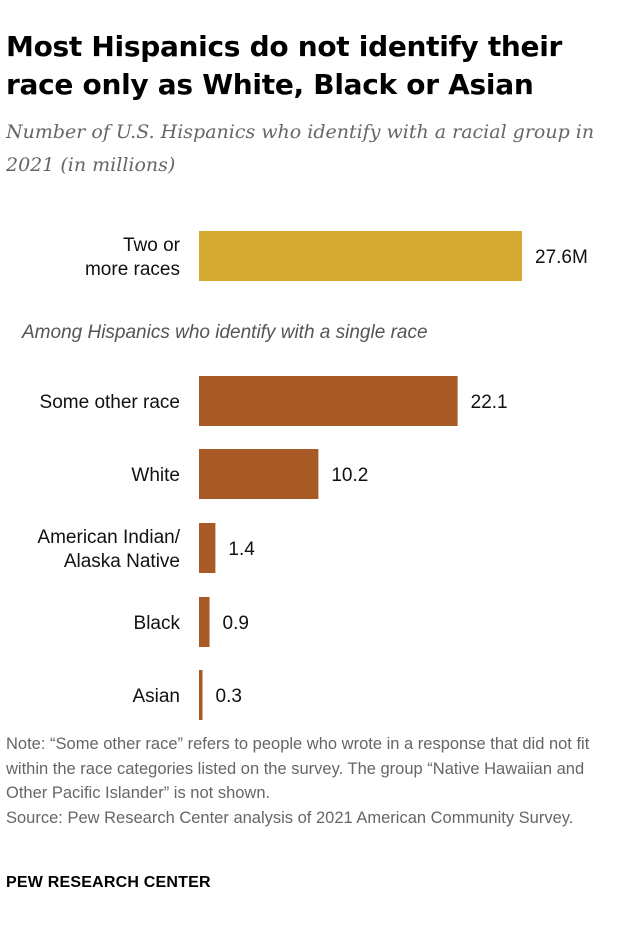 This screenshot has height=932, width=620. What do you see at coordinates (156, 696) in the screenshot?
I see `category-label: Asian` at bounding box center [156, 696].